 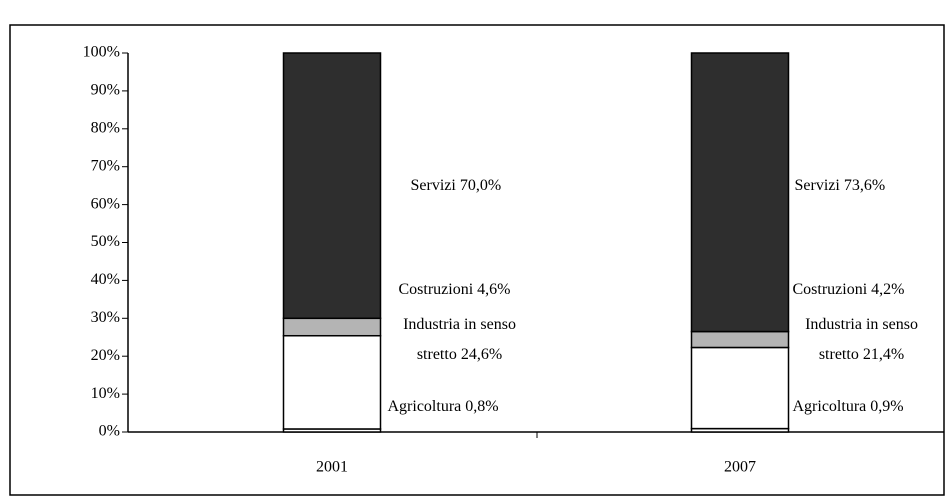 I want to click on y-tick-label: 20%, so click(x=105, y=355).